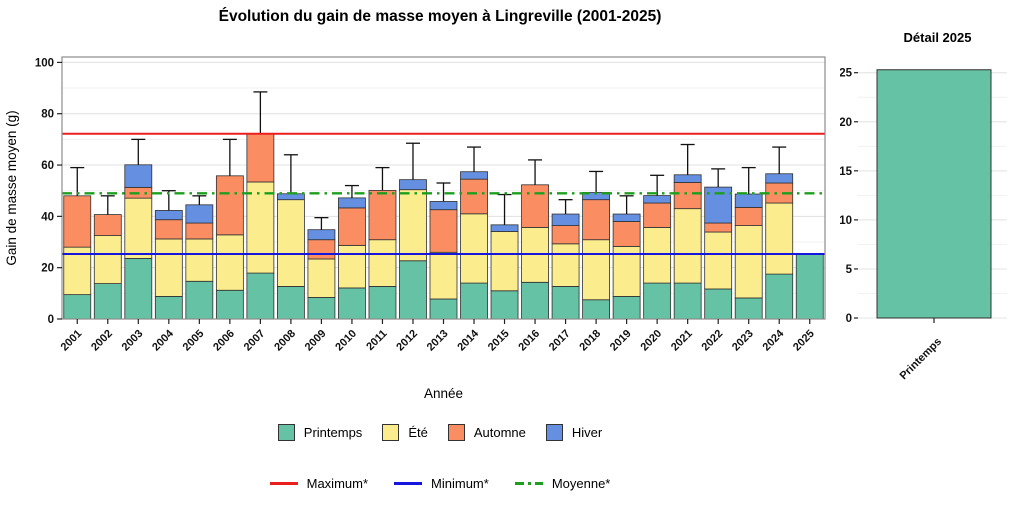 Image resolution: width=1024 pixels, height=512 pixels. What do you see at coordinates (199, 260) in the screenshot?
I see `bar-segment-été-2005` at bounding box center [199, 260].